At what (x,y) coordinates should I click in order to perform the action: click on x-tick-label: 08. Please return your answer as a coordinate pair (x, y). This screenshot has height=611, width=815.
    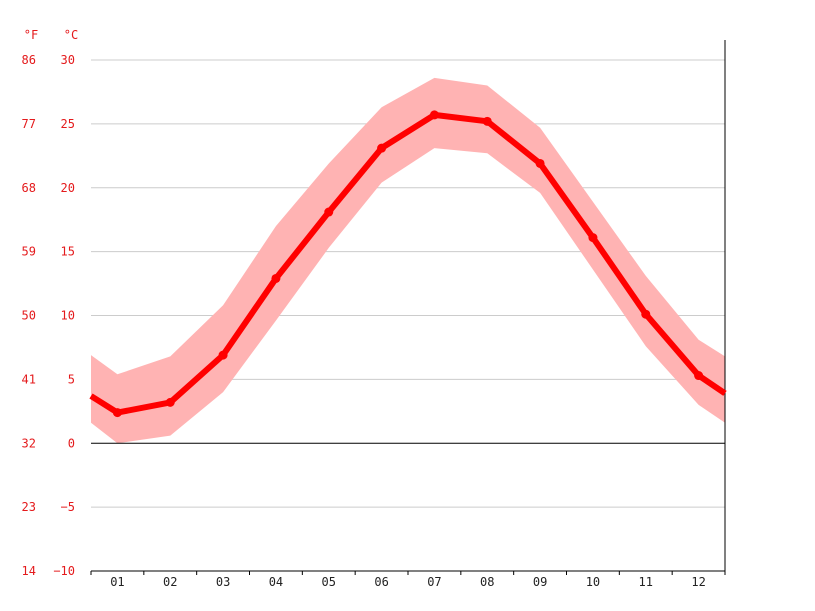
    Looking at the image, I should click on (487, 582).